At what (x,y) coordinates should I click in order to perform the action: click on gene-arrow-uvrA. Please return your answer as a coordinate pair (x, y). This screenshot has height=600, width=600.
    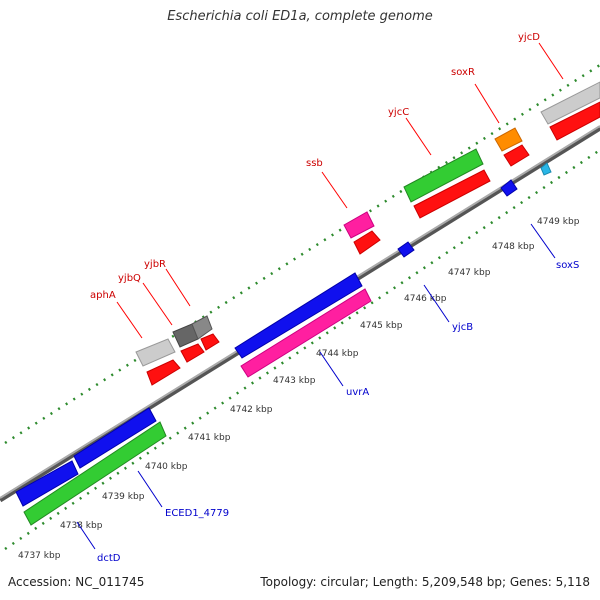
    Looking at the image, I should click on (306, 333).